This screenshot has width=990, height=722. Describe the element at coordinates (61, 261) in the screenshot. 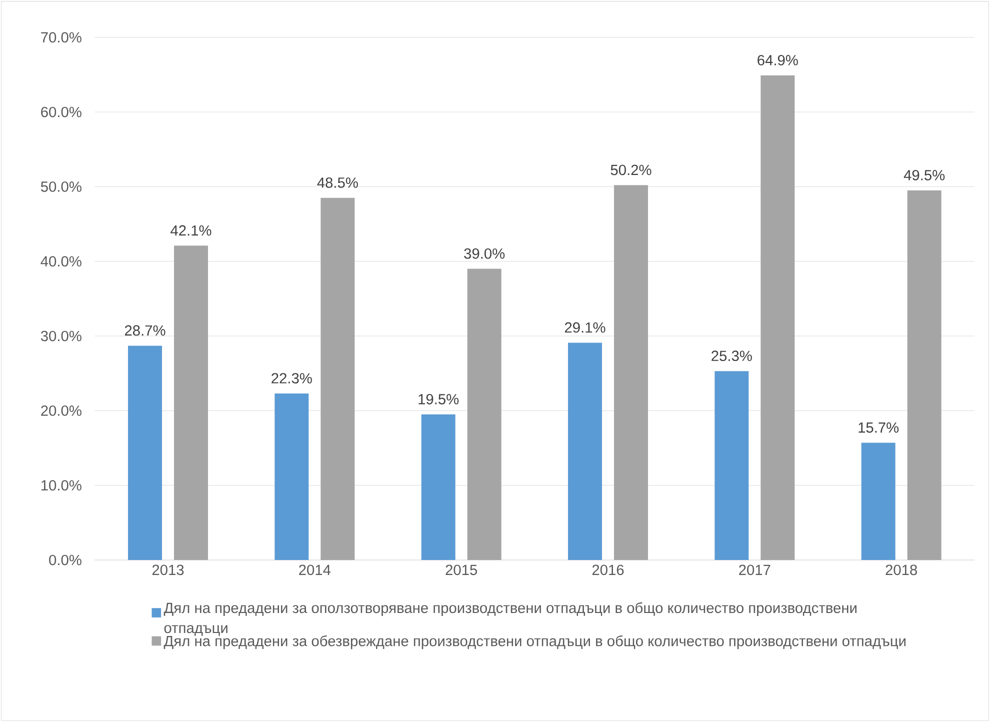

I see `y-tick-label: 40.0%` at that location.